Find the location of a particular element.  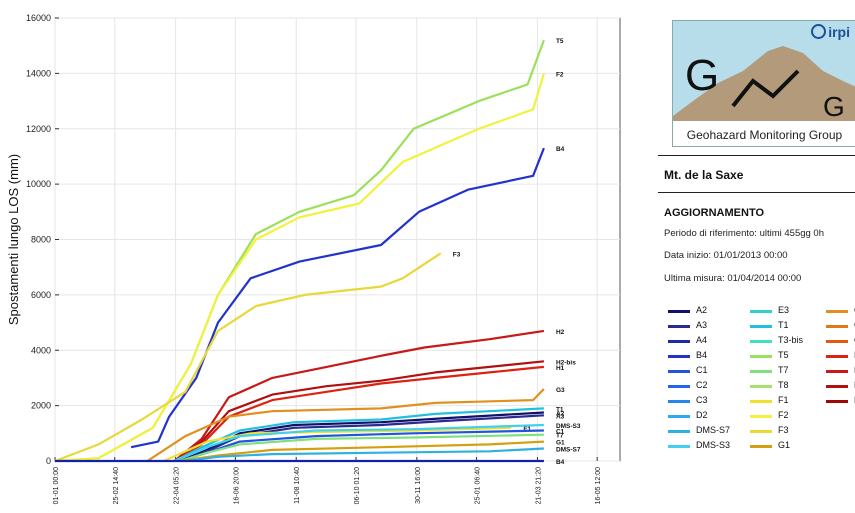

series-label: H2 is located at coordinates (560, 332).